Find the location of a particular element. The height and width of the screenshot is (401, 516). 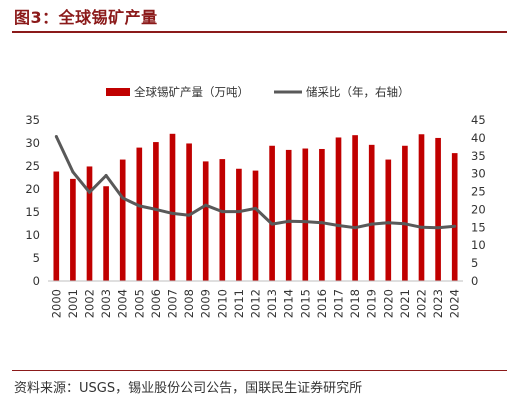

x-tick-label: 2009 is located at coordinates (206, 303).